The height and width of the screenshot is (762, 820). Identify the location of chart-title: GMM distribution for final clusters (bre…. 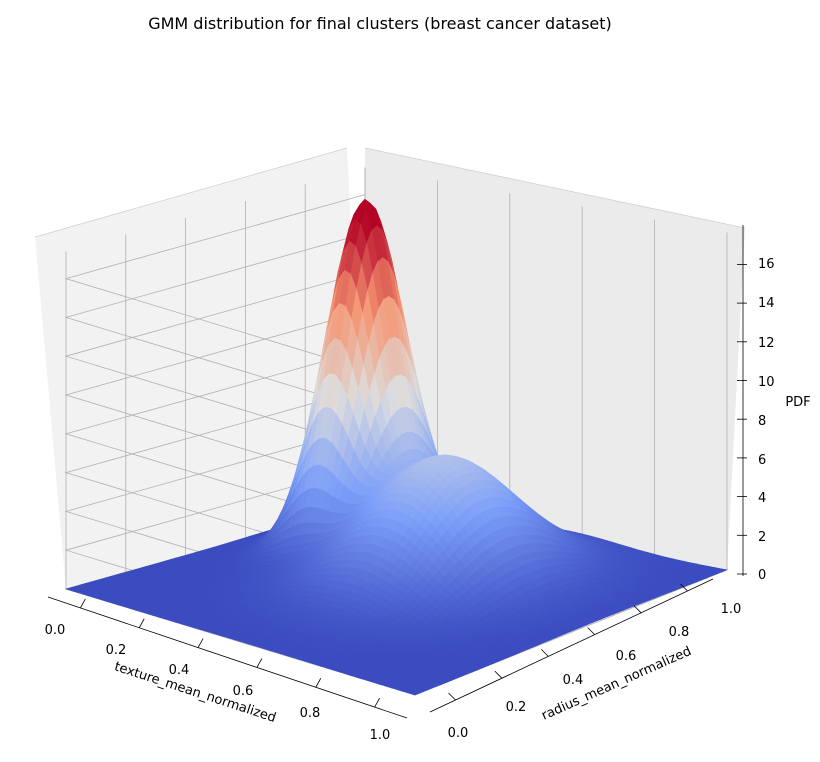
(380, 23).